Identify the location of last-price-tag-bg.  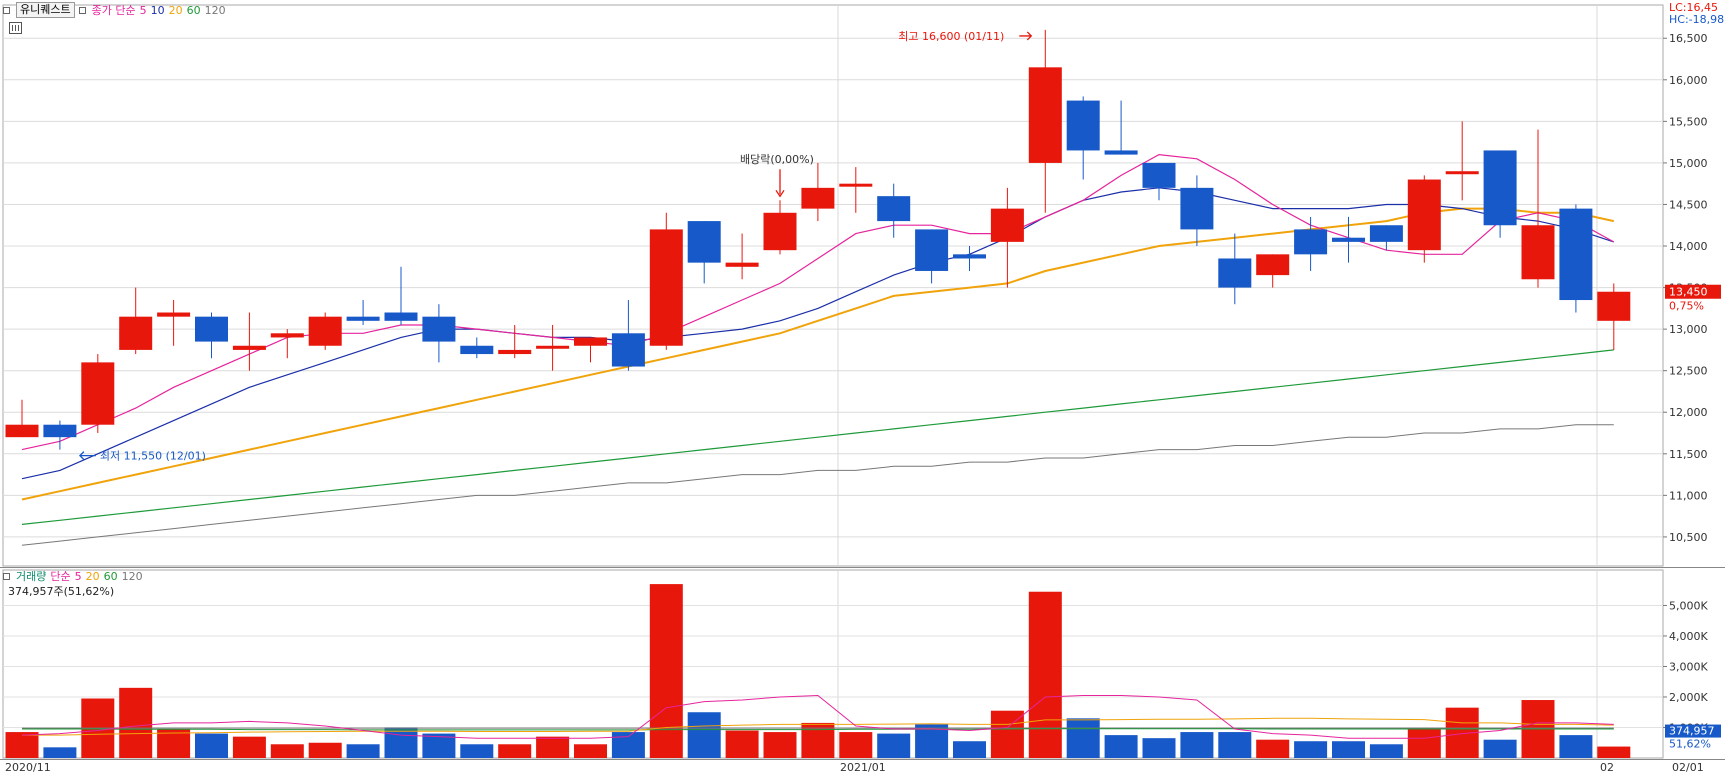
(1693, 291).